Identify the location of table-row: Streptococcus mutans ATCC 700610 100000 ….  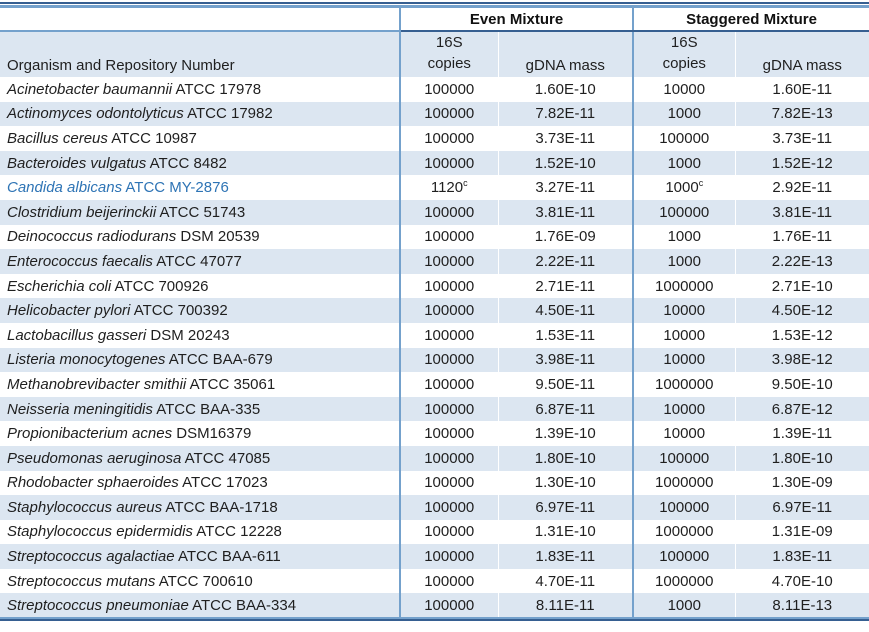
(434, 581).